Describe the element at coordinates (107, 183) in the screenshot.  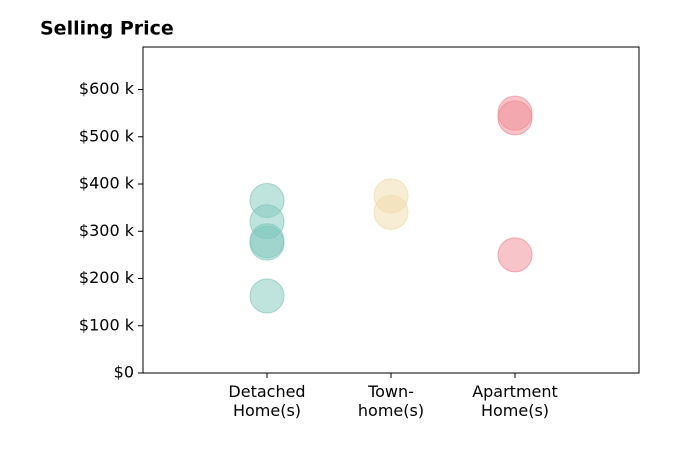
I see `y-tick-label: $400 k` at that location.